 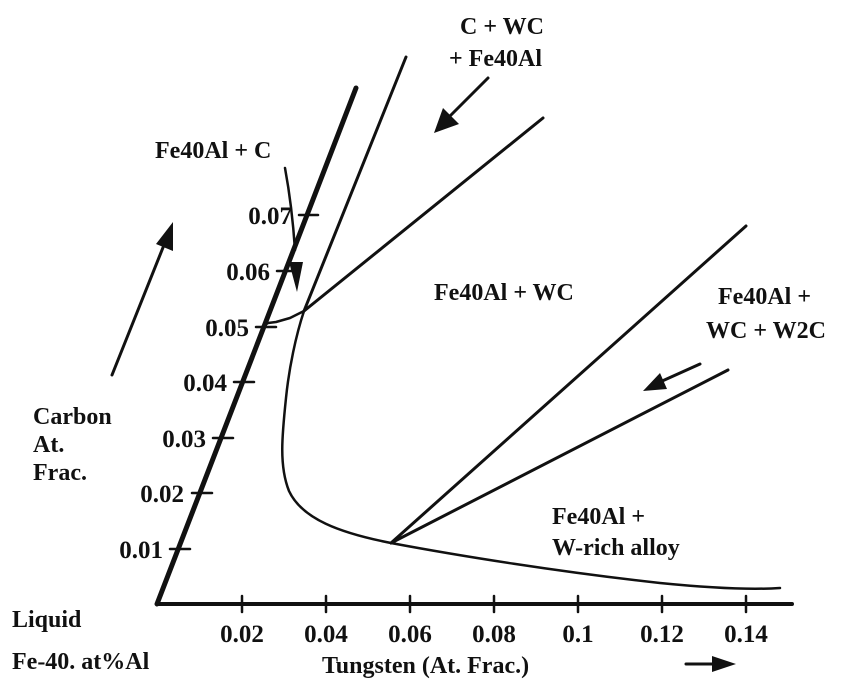 I want to click on x-tick-label: 0.04, so click(x=326, y=634).